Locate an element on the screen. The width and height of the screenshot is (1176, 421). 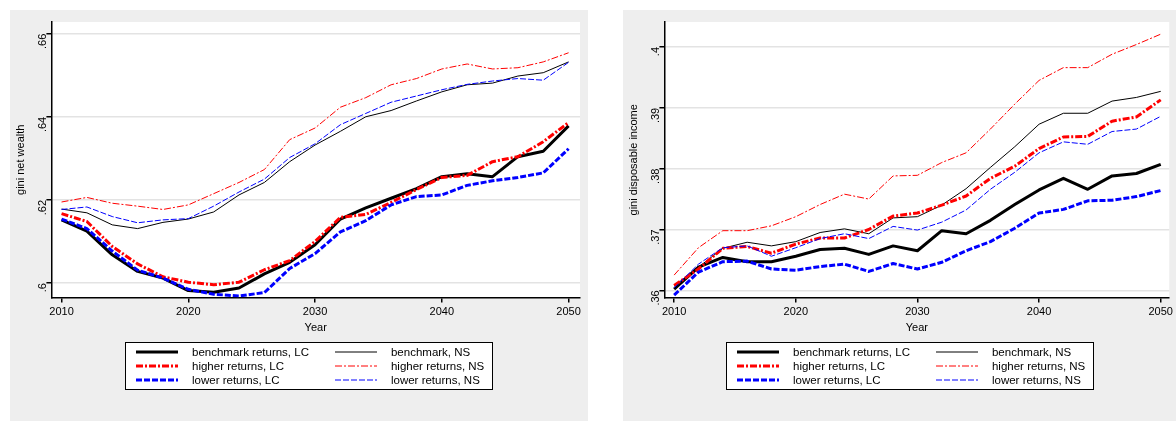
y-tick-label: .4 is located at coordinates (655, 51).